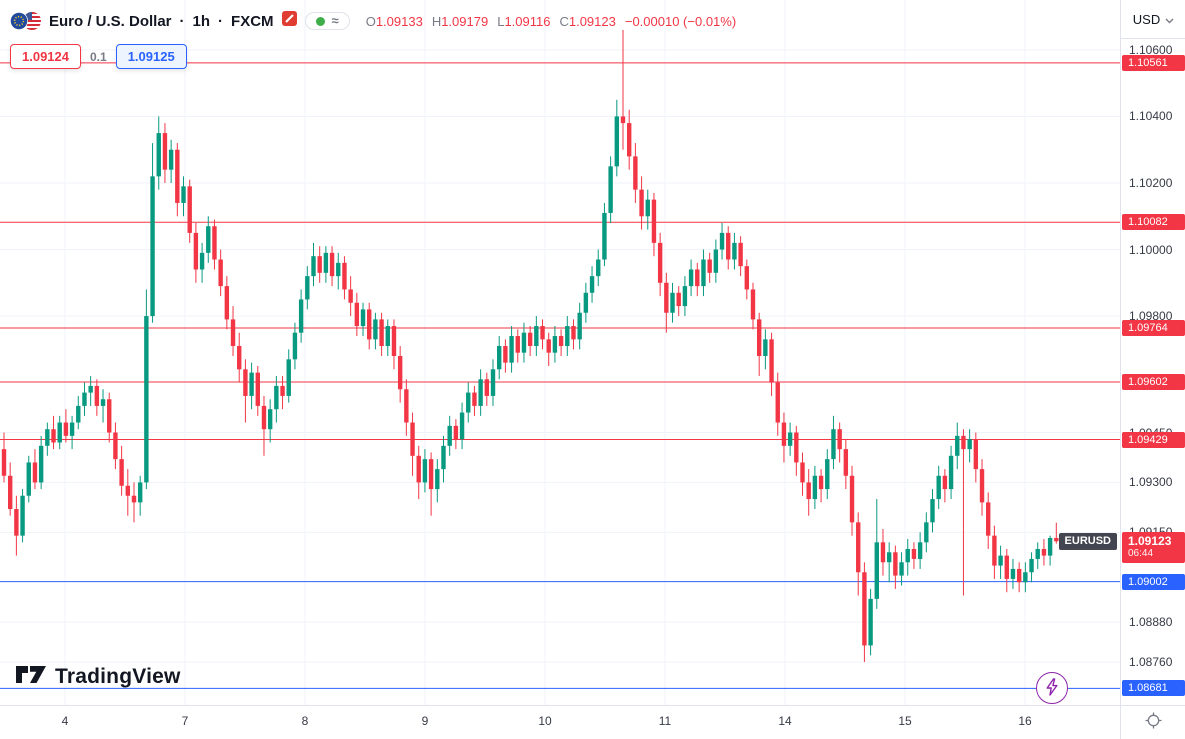 Image resolution: width=1185 pixels, height=739 pixels. Describe the element at coordinates (1153, 328) in the screenshot. I see `price-line-badge: 1.09764` at that location.